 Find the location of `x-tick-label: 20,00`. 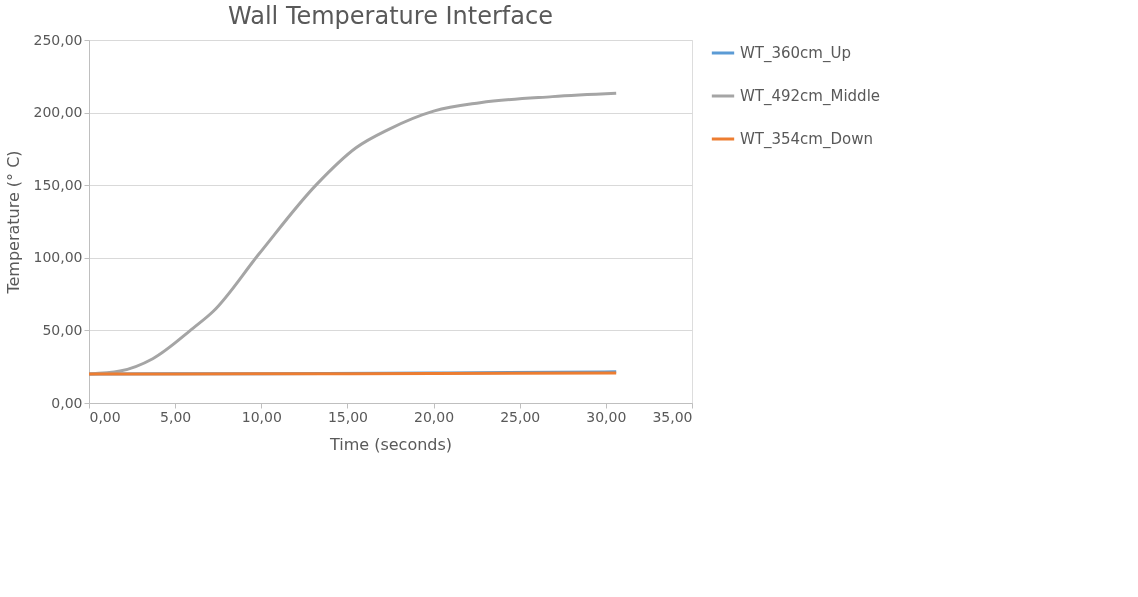

x-tick-label: 20,00 is located at coordinates (434, 416).